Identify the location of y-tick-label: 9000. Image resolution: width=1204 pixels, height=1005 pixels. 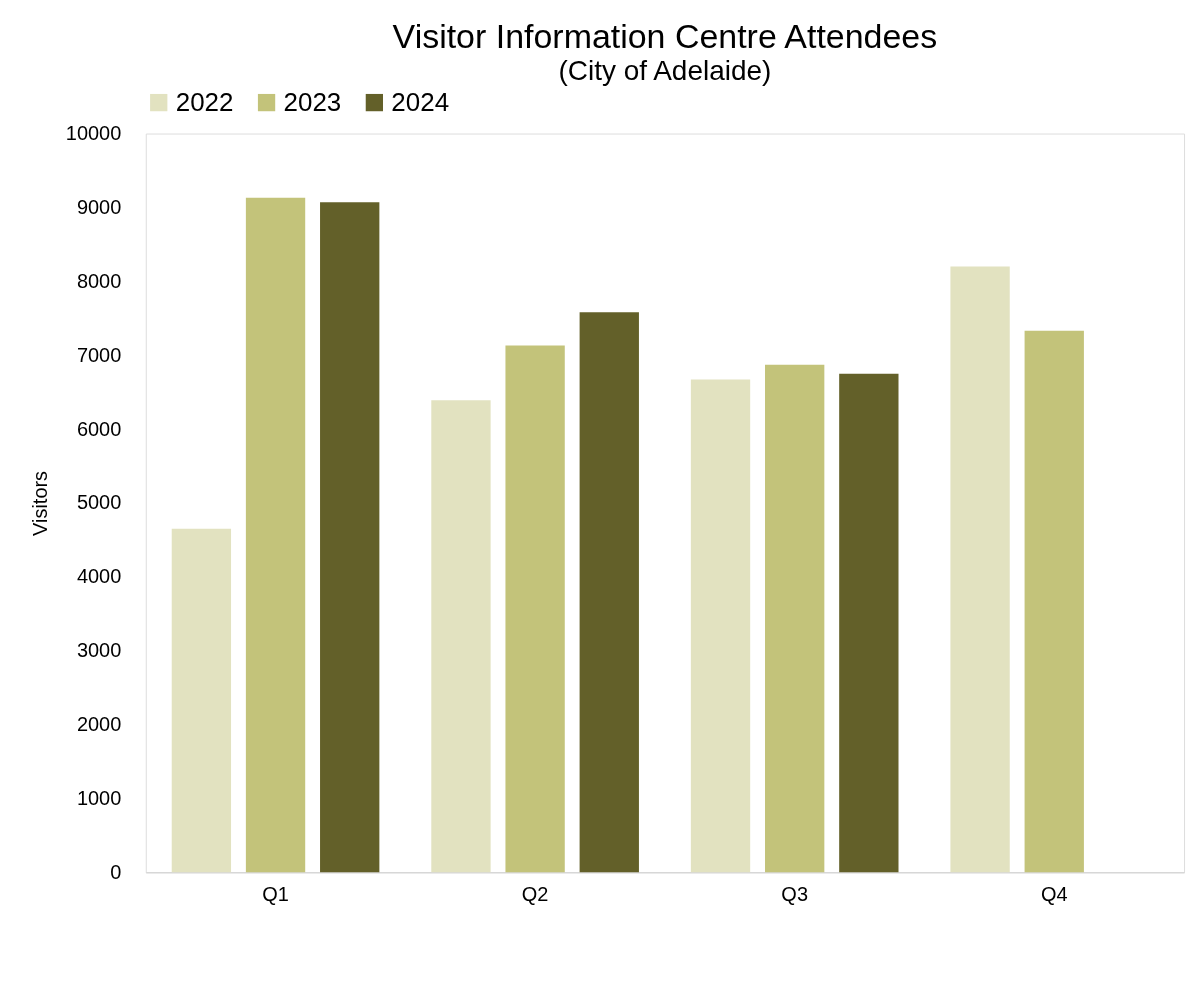
(99, 206).